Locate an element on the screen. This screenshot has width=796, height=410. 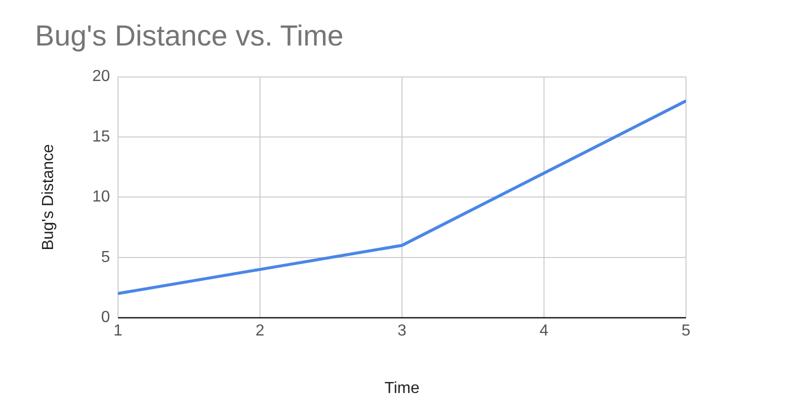
x-tick-label: 4 is located at coordinates (544, 331).